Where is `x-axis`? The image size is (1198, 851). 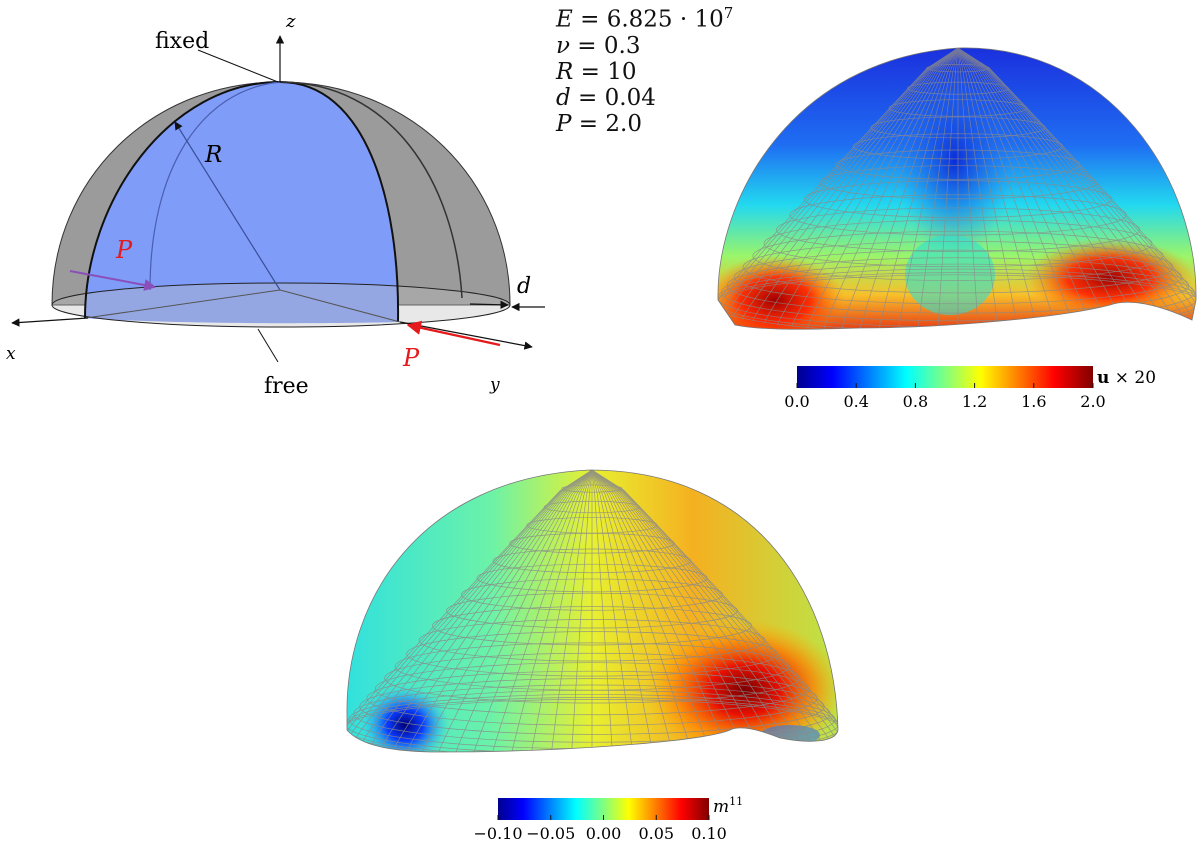
x-axis is located at coordinates (50, 322).